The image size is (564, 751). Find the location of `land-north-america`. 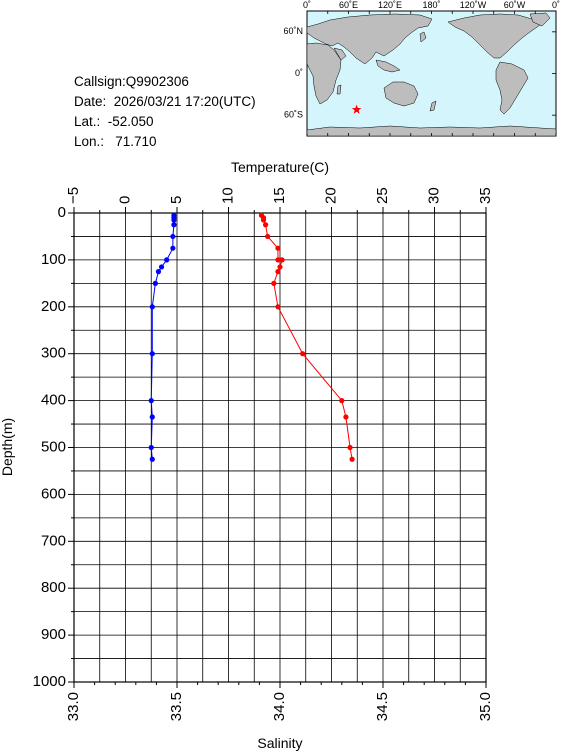

land-north-america is located at coordinates (494, 36).